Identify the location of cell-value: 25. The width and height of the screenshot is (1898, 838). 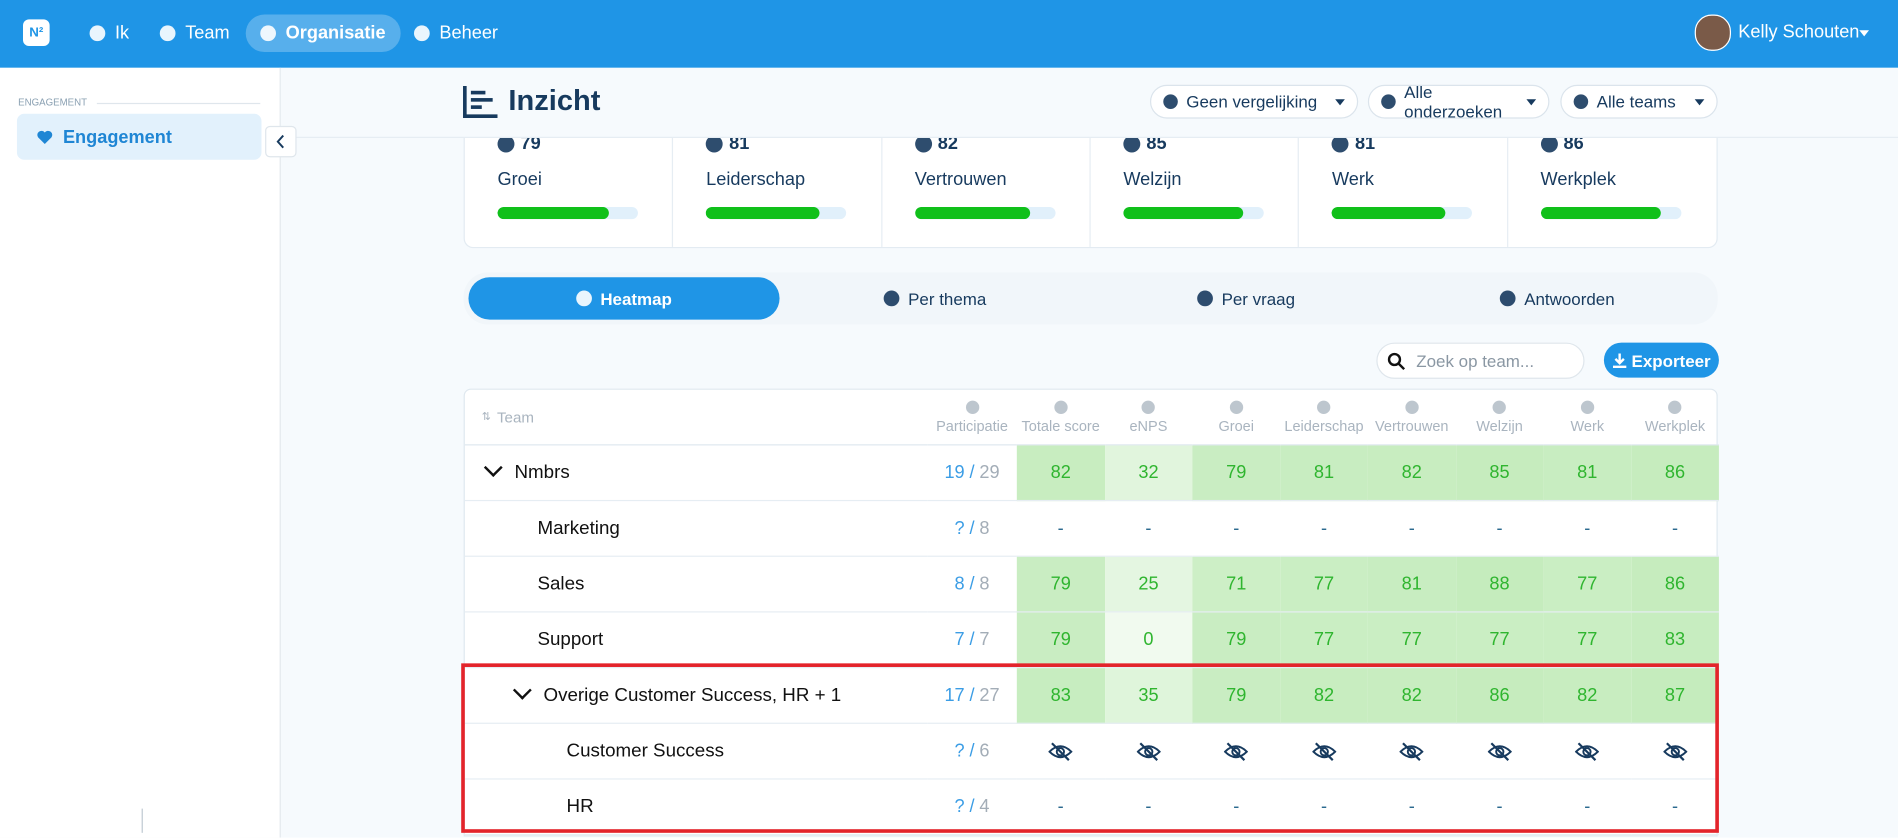
(1148, 584).